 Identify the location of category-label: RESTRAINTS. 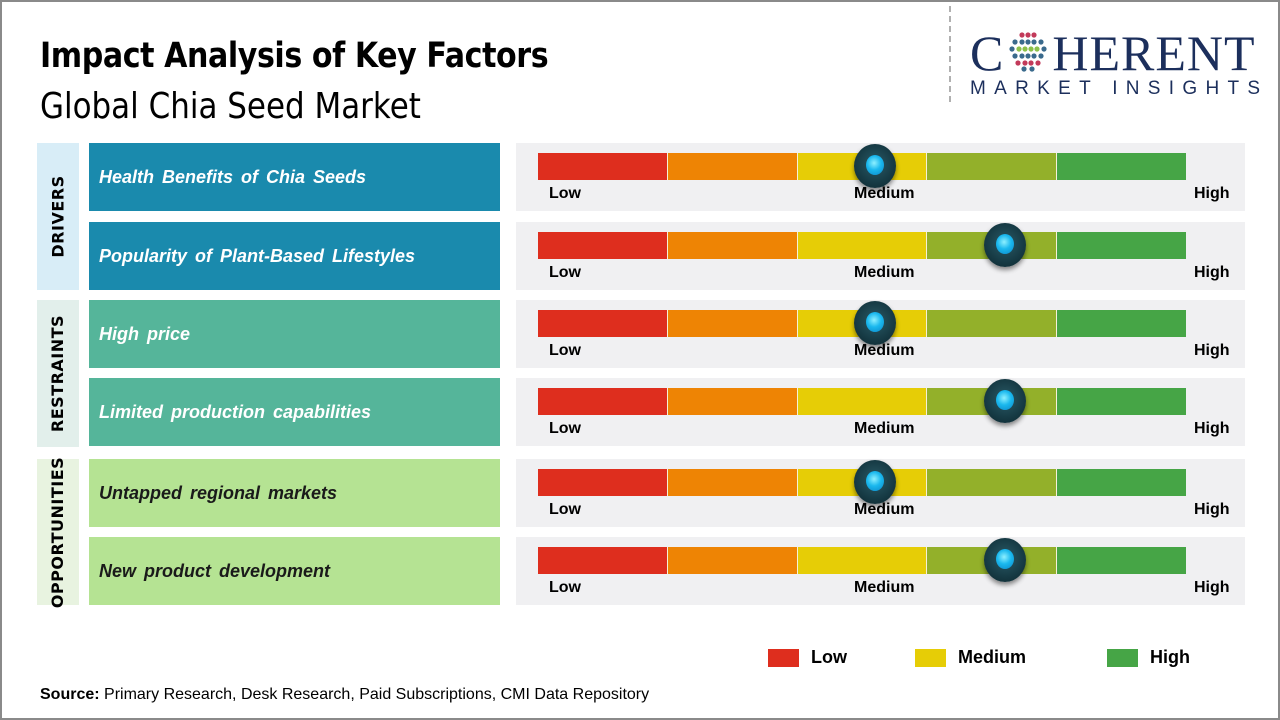
(58, 373).